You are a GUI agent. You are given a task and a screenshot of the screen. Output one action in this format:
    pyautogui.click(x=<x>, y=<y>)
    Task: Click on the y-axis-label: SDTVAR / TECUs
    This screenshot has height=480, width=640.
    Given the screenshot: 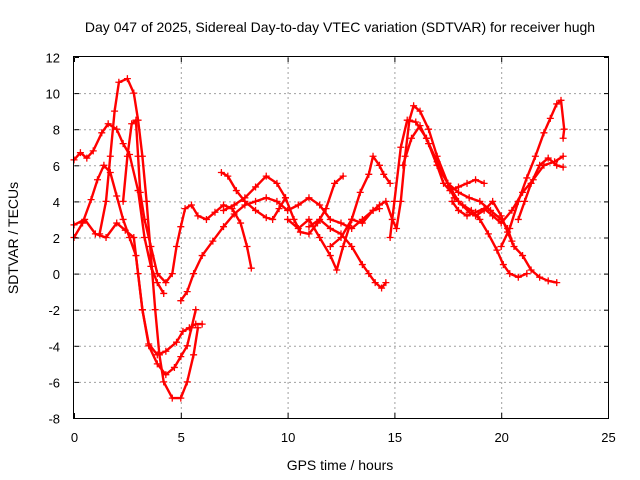 What is the action you would take?
    pyautogui.click(x=13, y=238)
    